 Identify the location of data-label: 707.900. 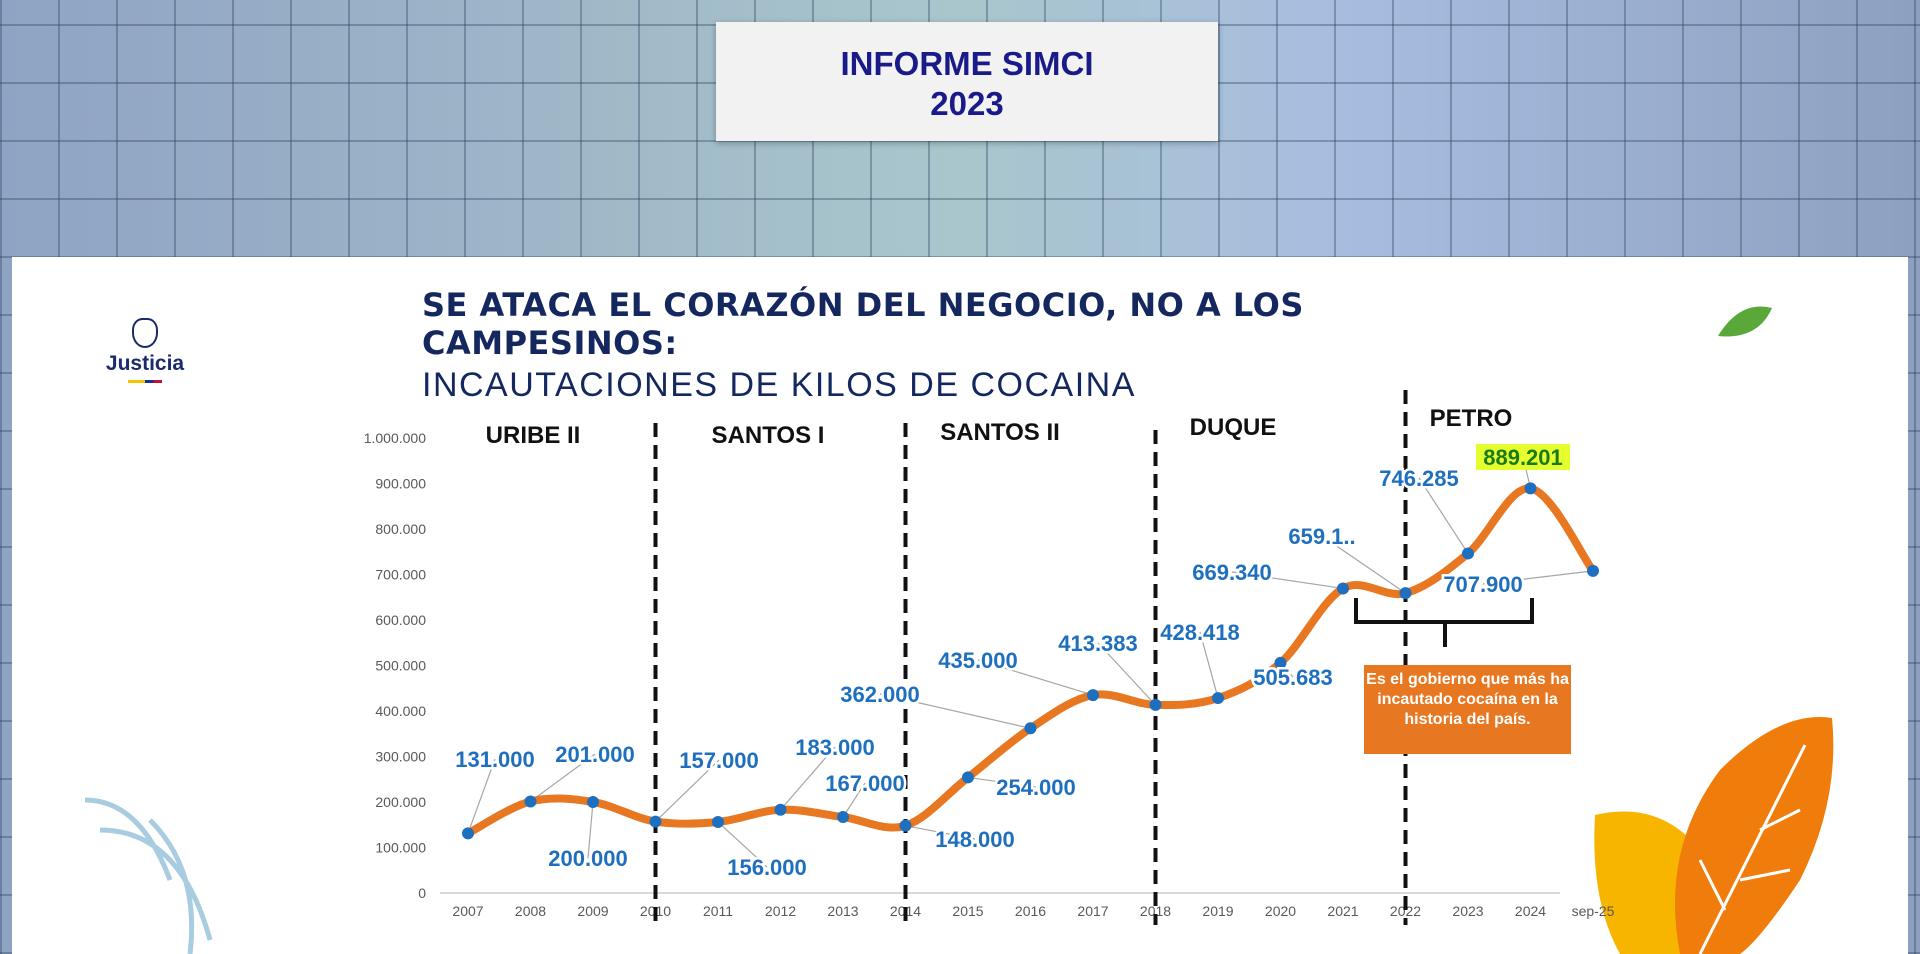
(1483, 584).